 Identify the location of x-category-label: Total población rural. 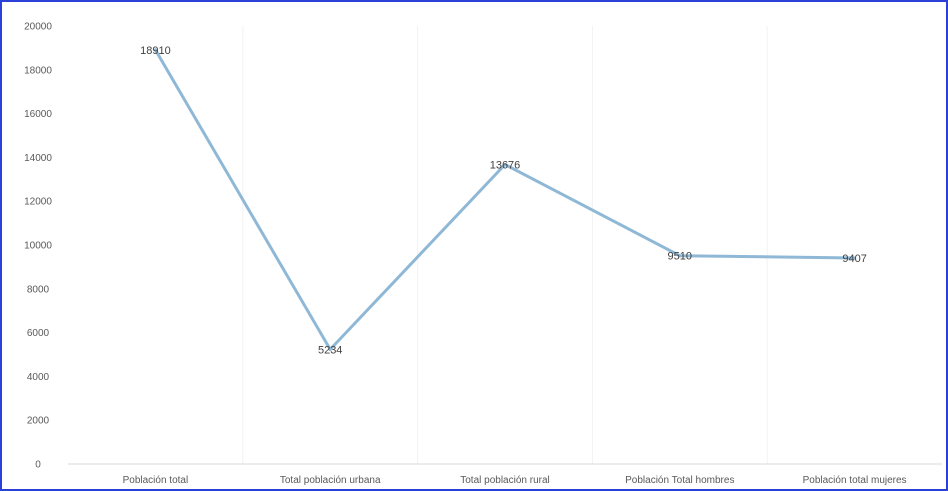
(505, 480).